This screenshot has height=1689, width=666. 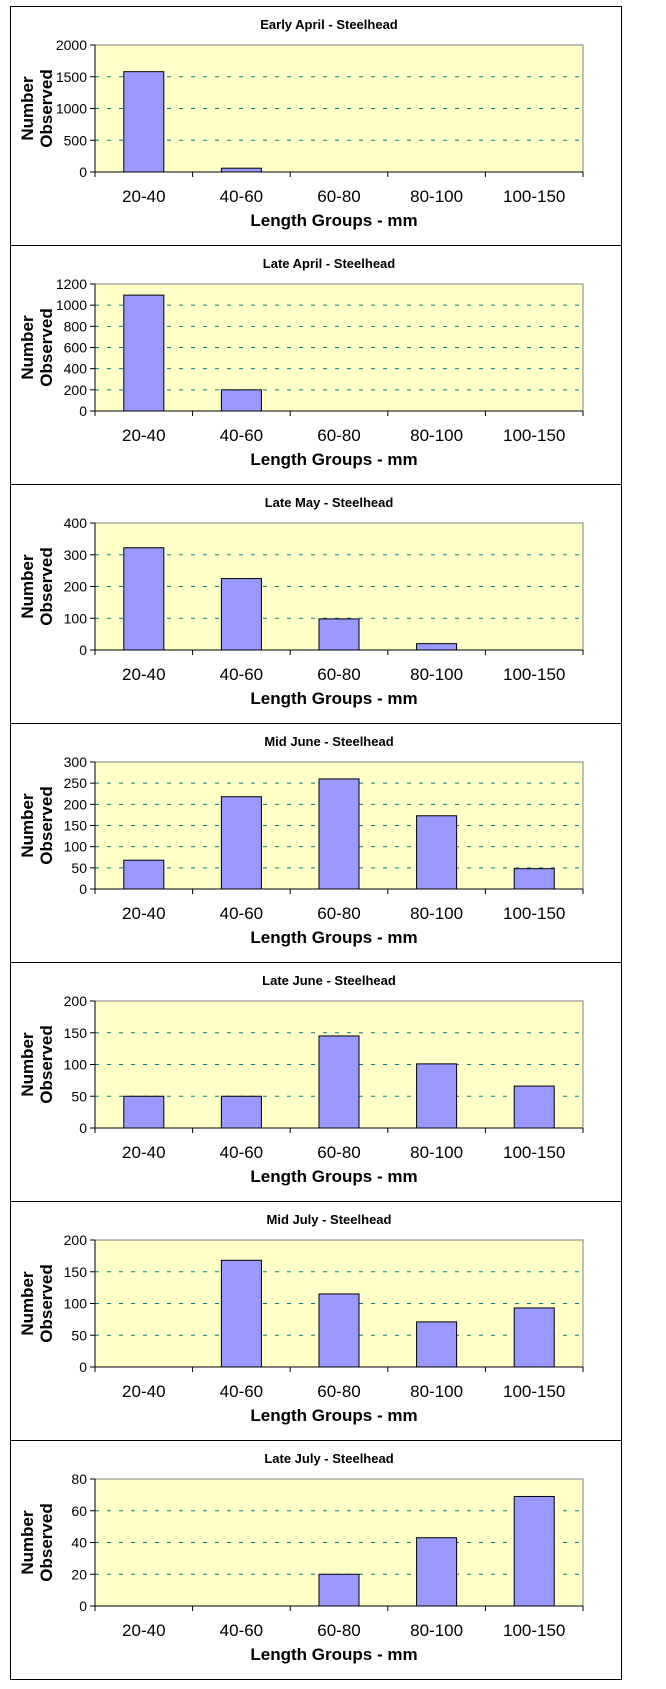 I want to click on y-tick-label: 300, so click(x=76, y=555).